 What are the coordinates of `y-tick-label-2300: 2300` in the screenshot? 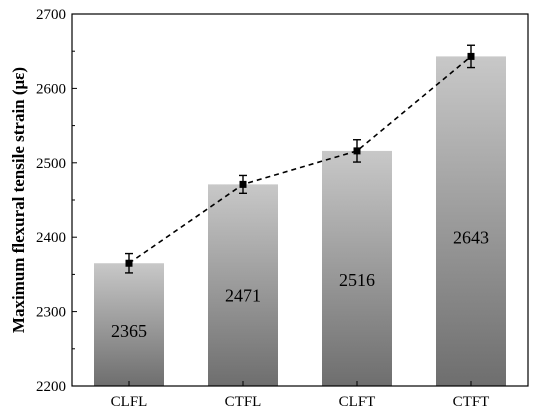 It's located at (51, 313).